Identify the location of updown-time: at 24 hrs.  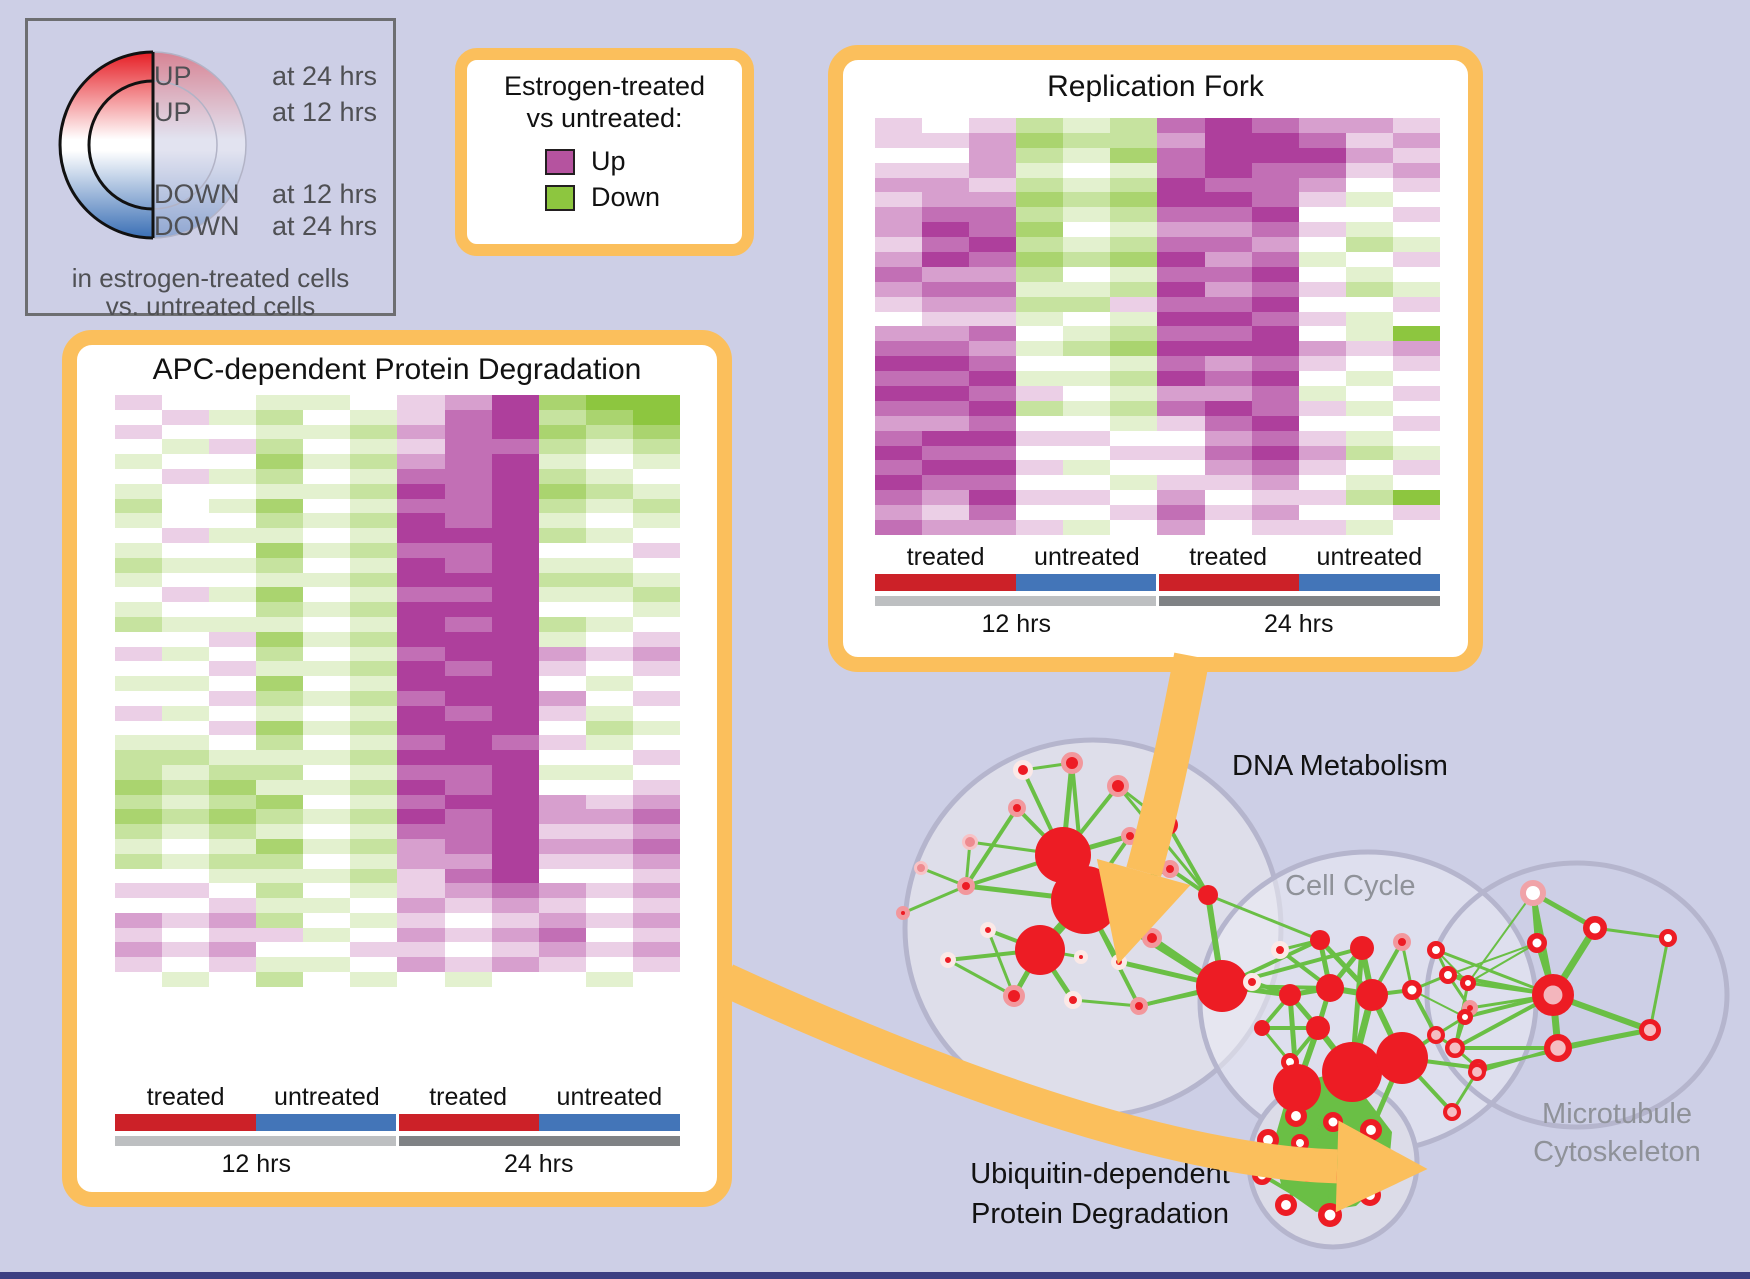
(325, 76).